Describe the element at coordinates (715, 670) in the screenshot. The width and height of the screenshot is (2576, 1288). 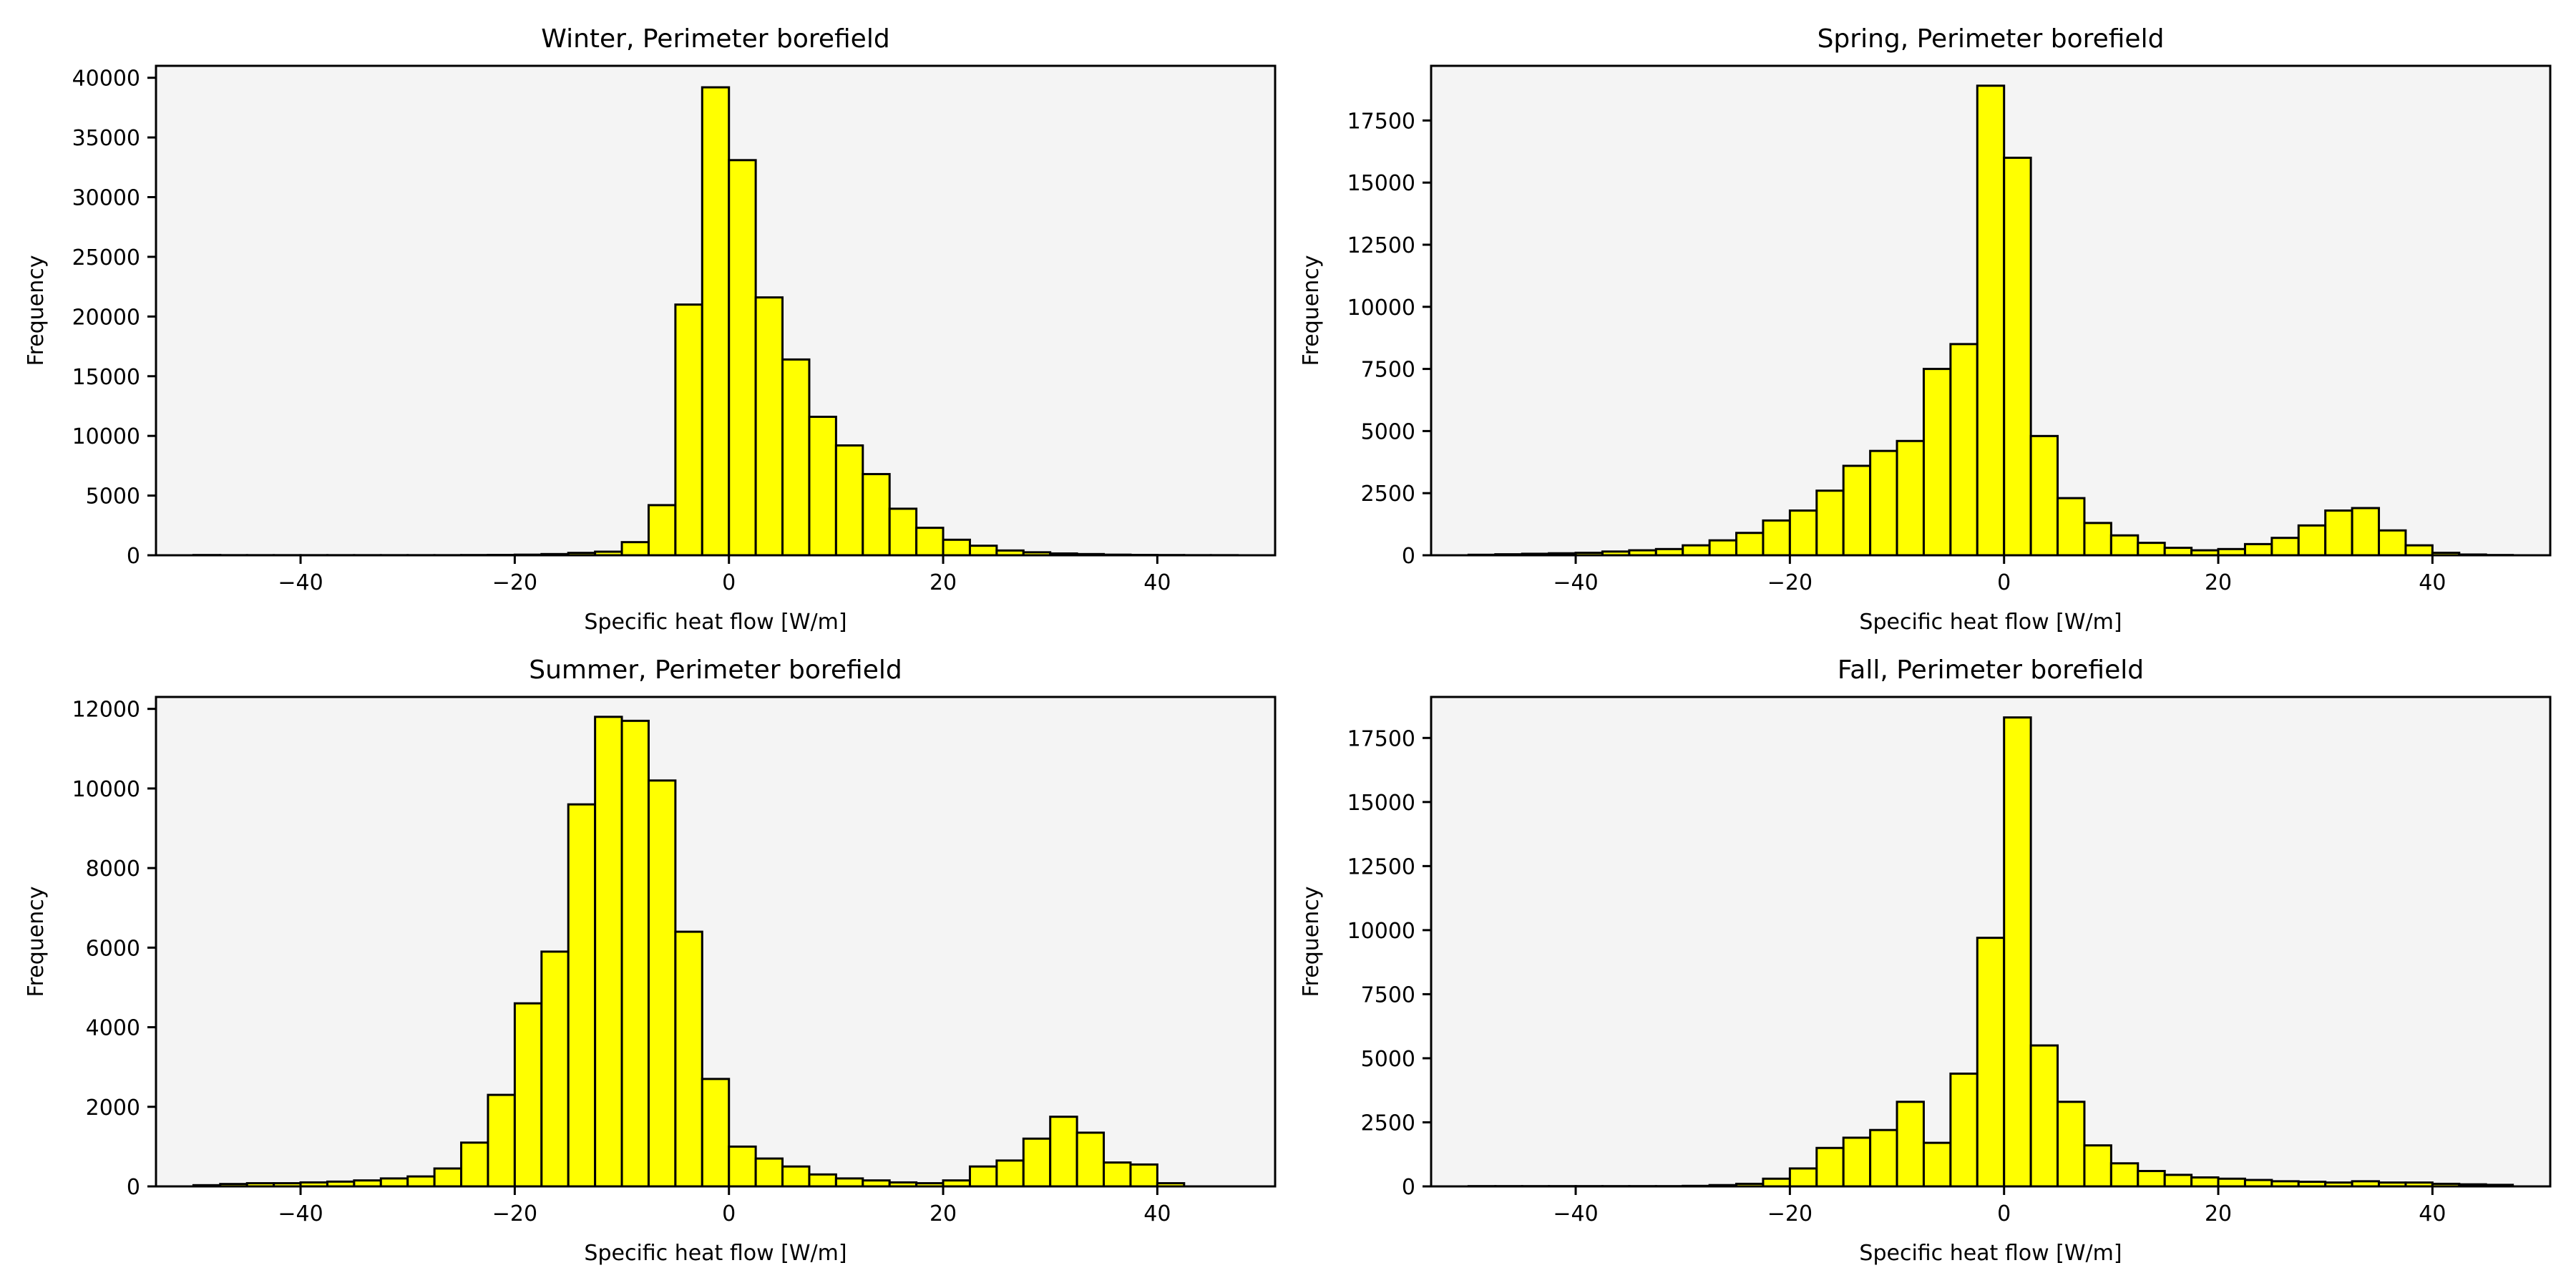
I see `chart-title-summer: Summer, Perimeter borefield` at that location.